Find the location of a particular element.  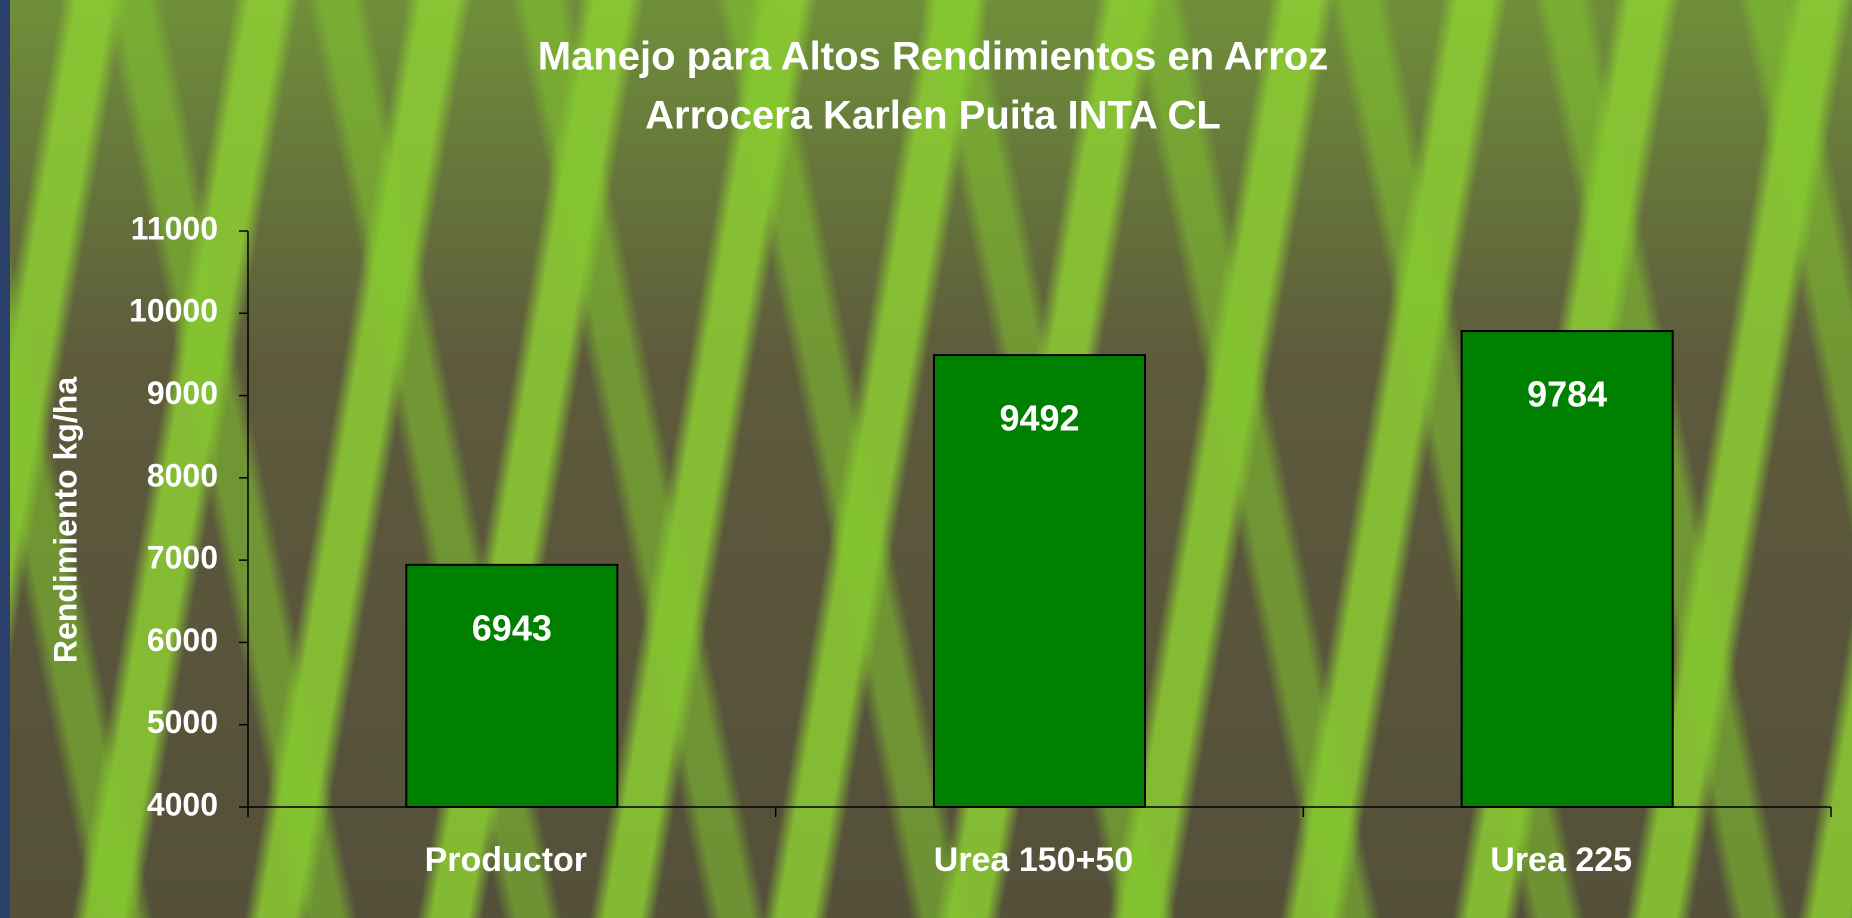

x-tick-label: Productor is located at coordinates (506, 860).